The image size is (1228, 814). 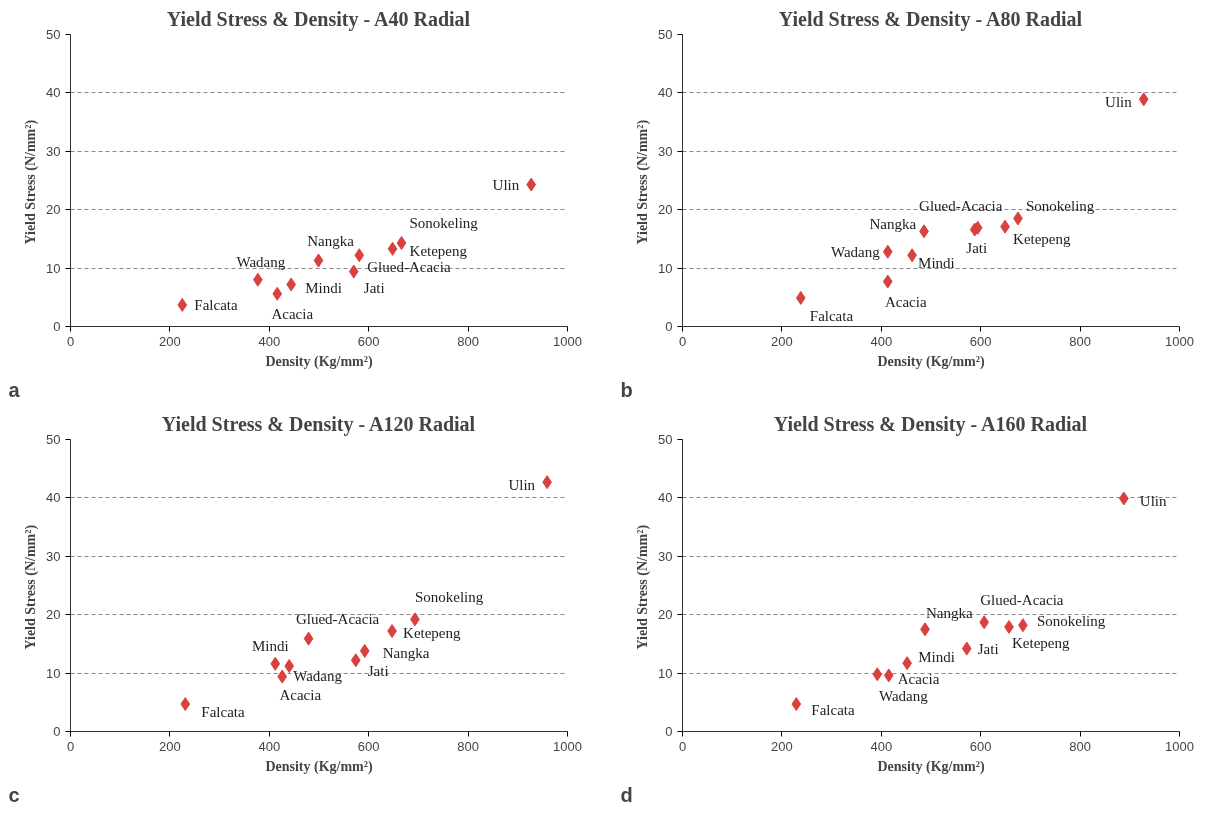 I want to click on chart-title: Yield Stress & Density - A160 Radial, so click(x=930, y=424).